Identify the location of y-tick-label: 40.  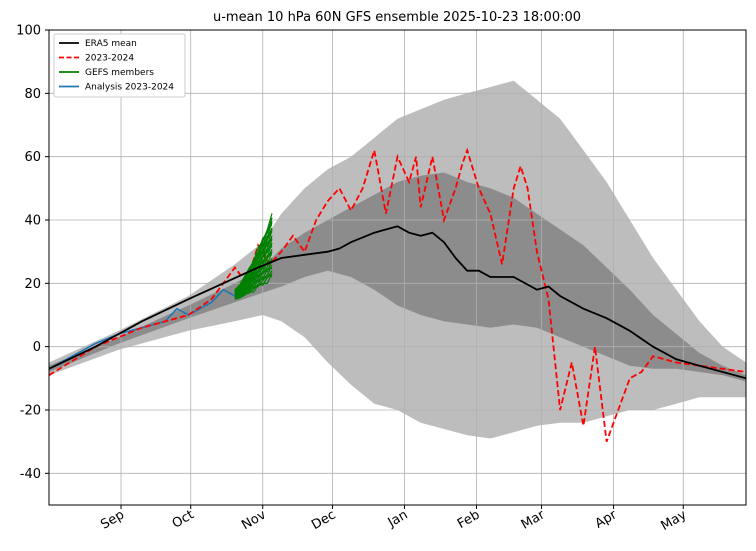
(32, 221).